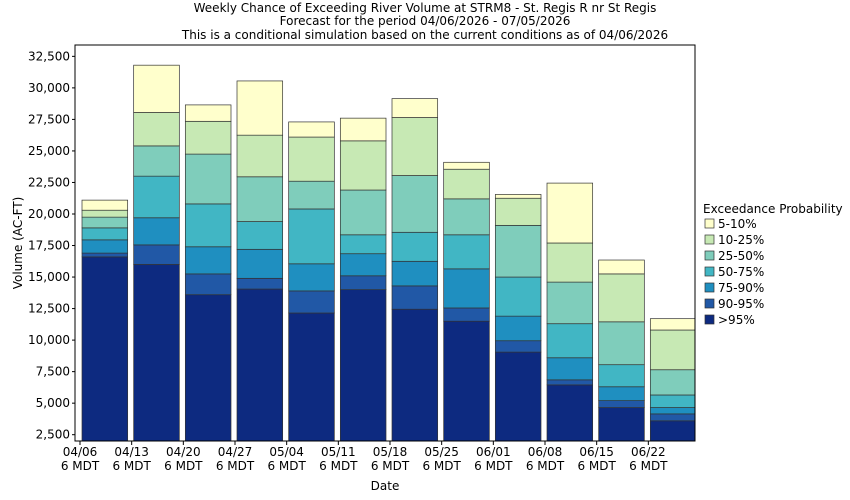 The width and height of the screenshot is (850, 500). Describe the element at coordinates (385, 486) in the screenshot. I see `x-axis-label: Date` at that location.